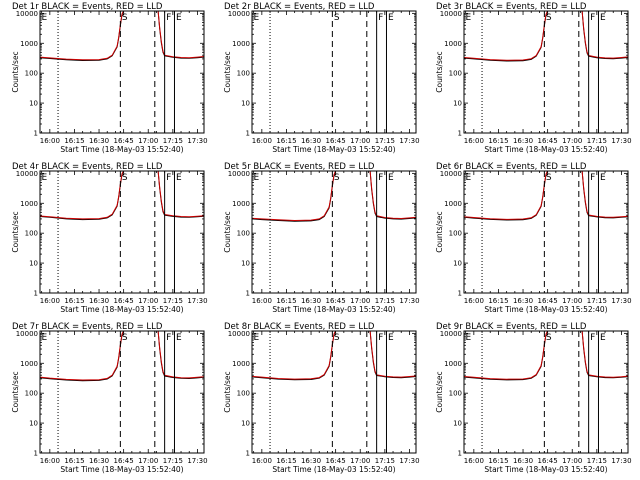 The height and width of the screenshot is (480, 640). I want to click on panel-title: Det 5r BLACK = Events, RED = LLD, so click(299, 167).